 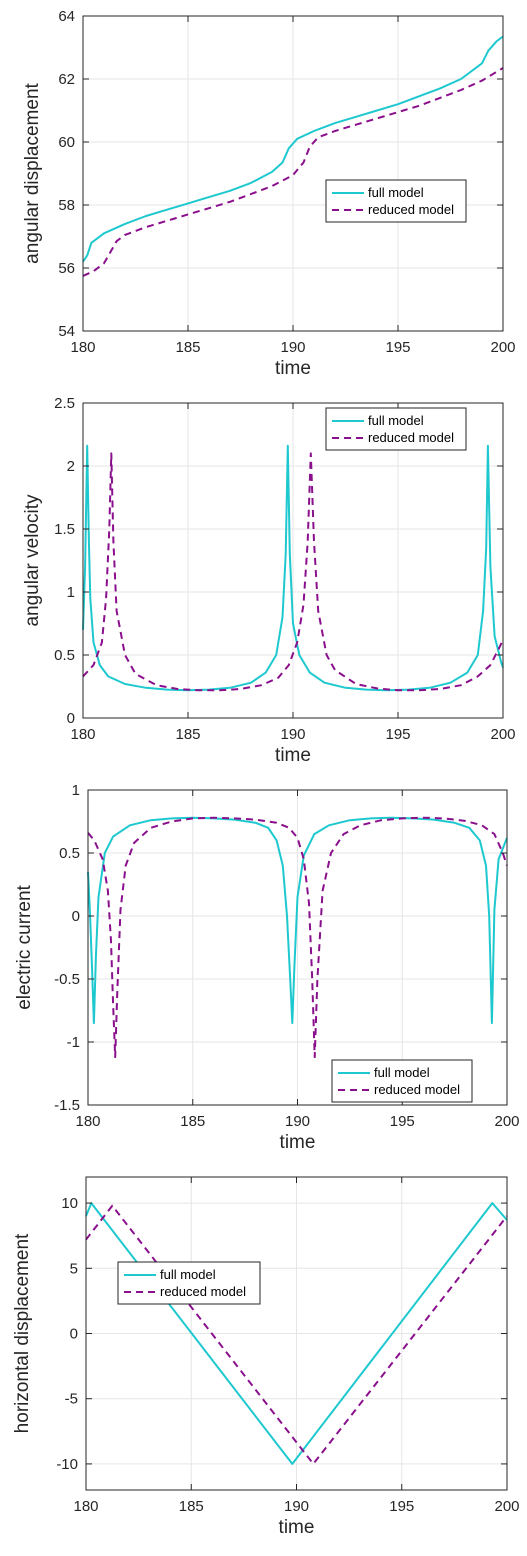 What do you see at coordinates (22, 1333) in the screenshot?
I see `y-axis-label: horizontal displacement` at bounding box center [22, 1333].